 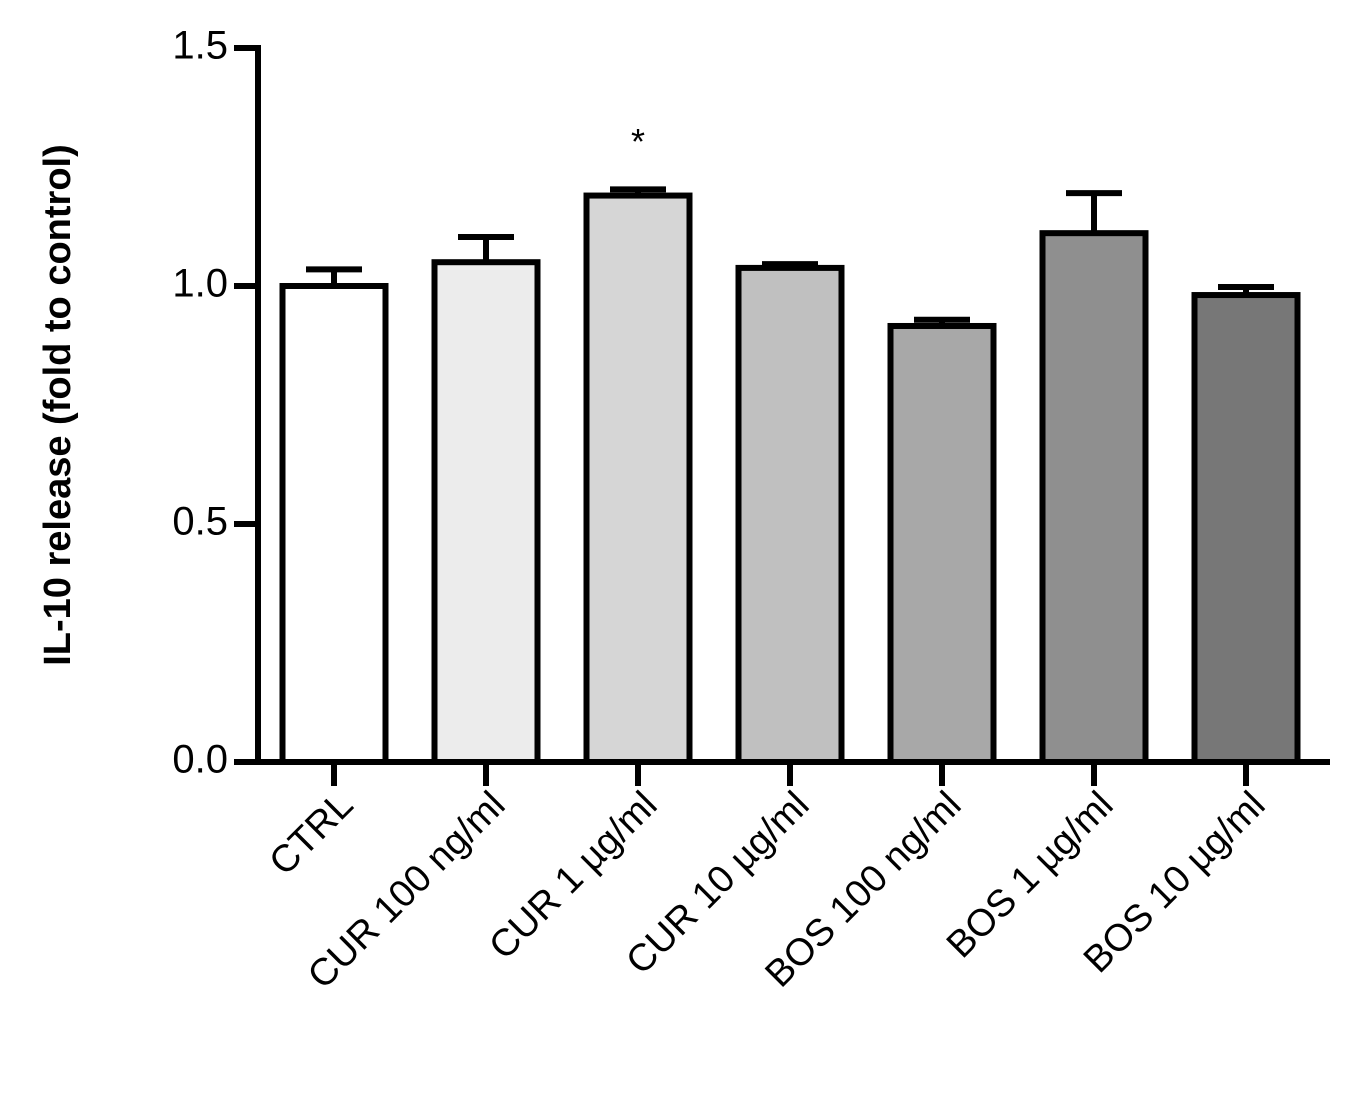 I want to click on y-tick-label: 1.5, so click(x=200, y=46).